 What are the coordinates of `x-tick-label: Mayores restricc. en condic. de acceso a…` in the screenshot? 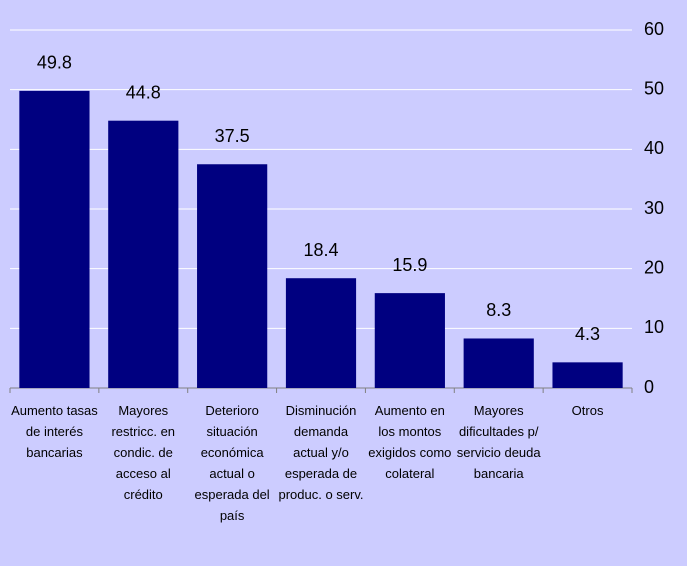 It's located at (143, 452).